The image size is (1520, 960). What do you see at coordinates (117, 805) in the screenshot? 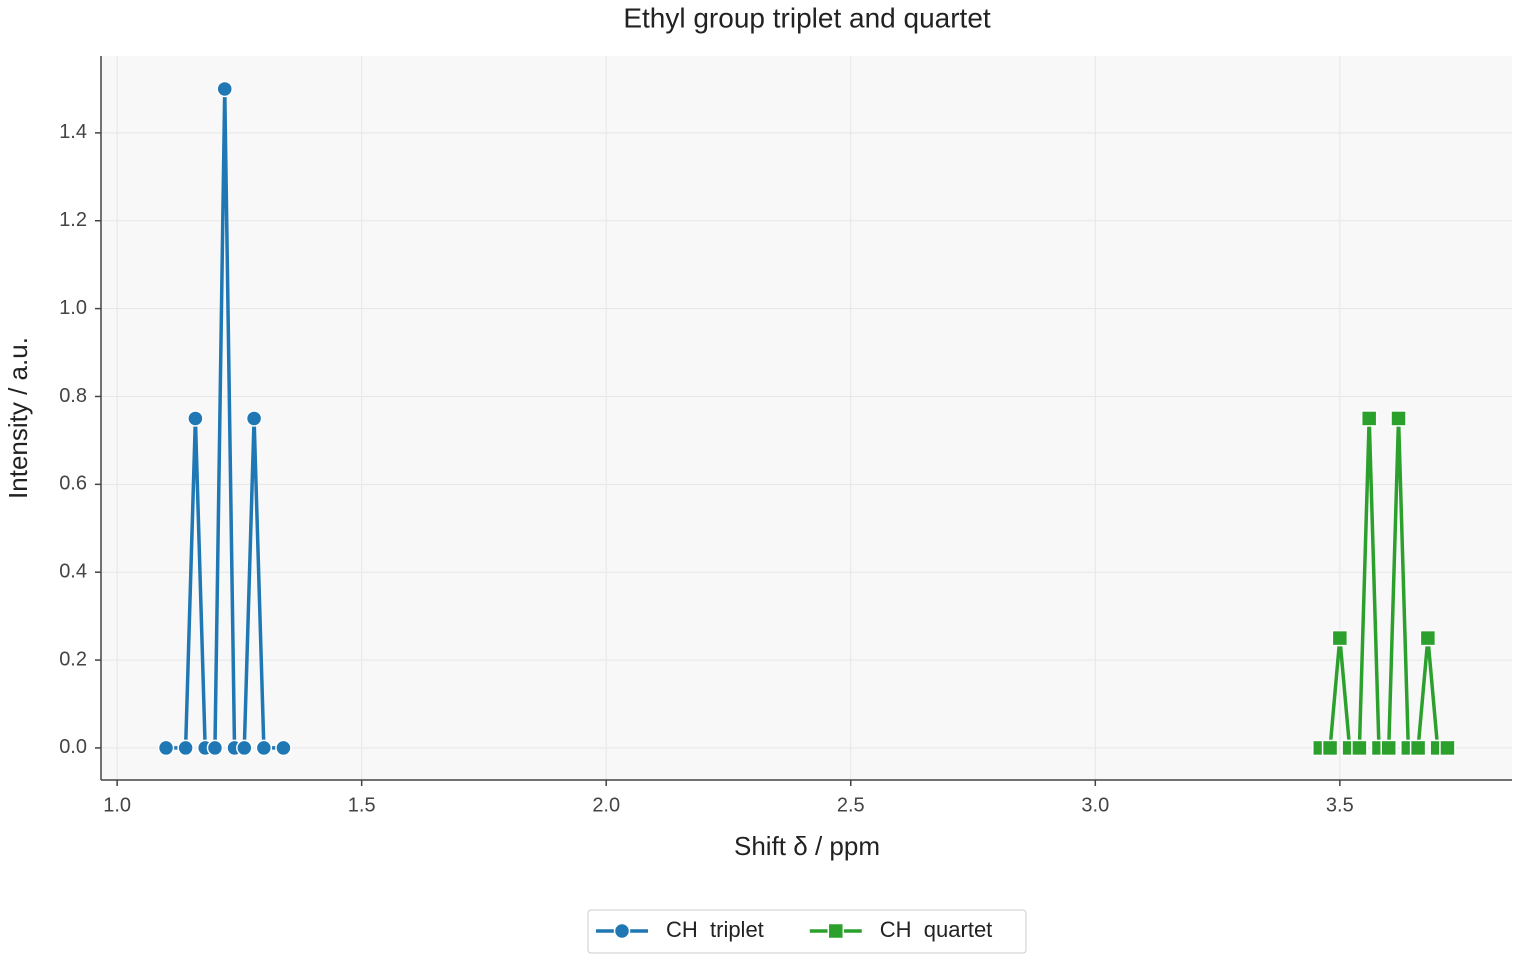
I see `x-tick-label: 1.0` at bounding box center [117, 805].